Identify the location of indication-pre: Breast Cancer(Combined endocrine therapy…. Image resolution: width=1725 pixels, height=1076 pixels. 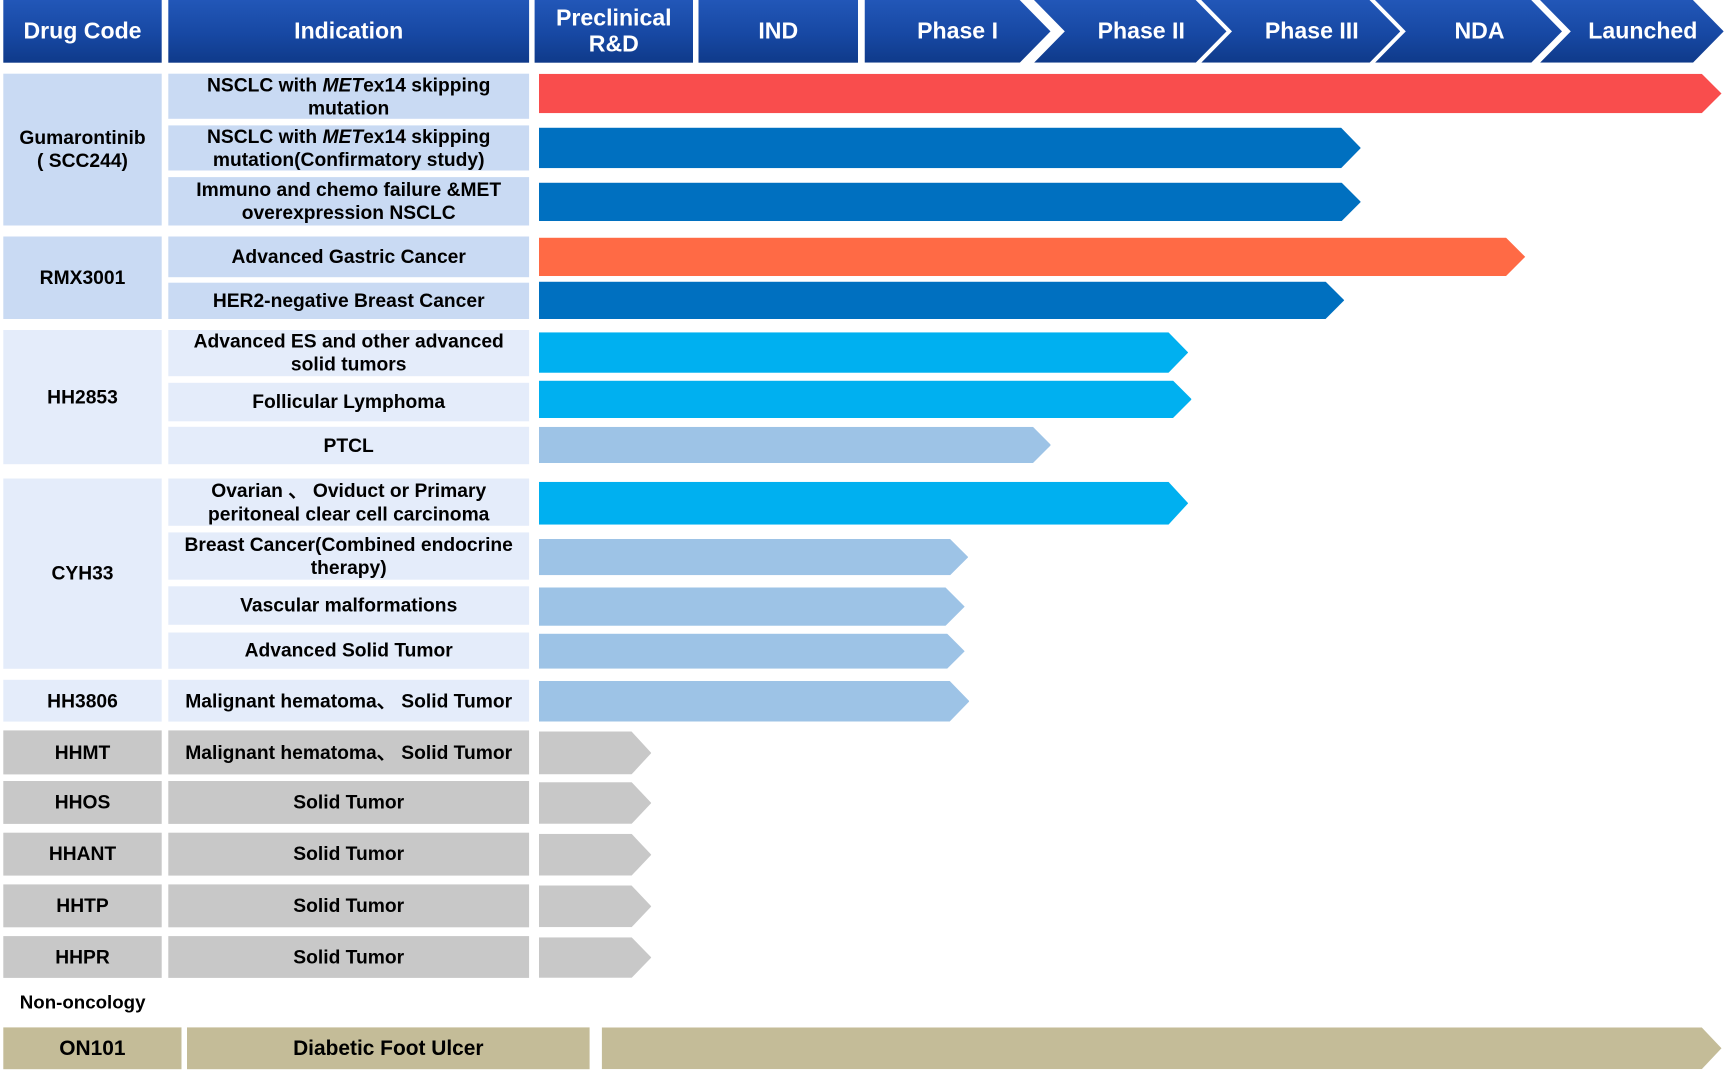
(348, 555).